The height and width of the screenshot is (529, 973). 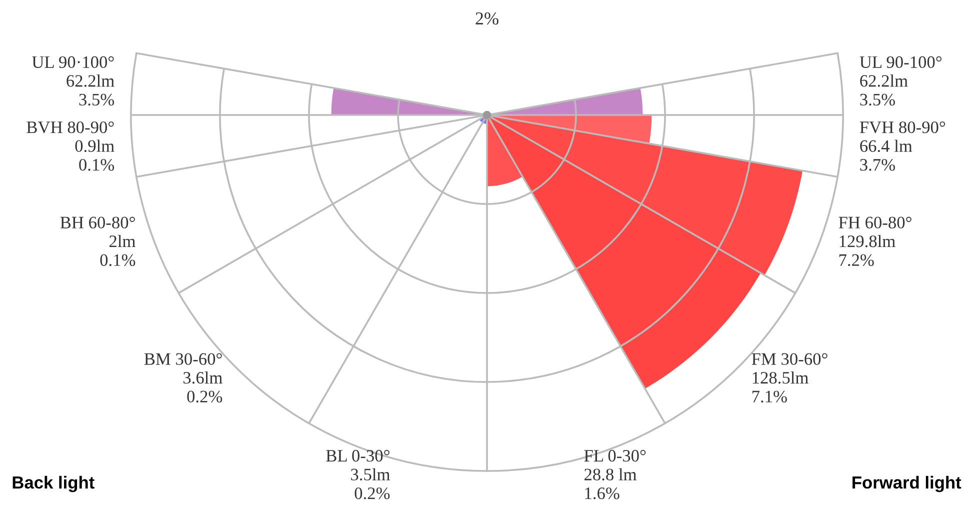 What do you see at coordinates (73, 62) in the screenshot?
I see `category-label: UL 90·100°` at bounding box center [73, 62].